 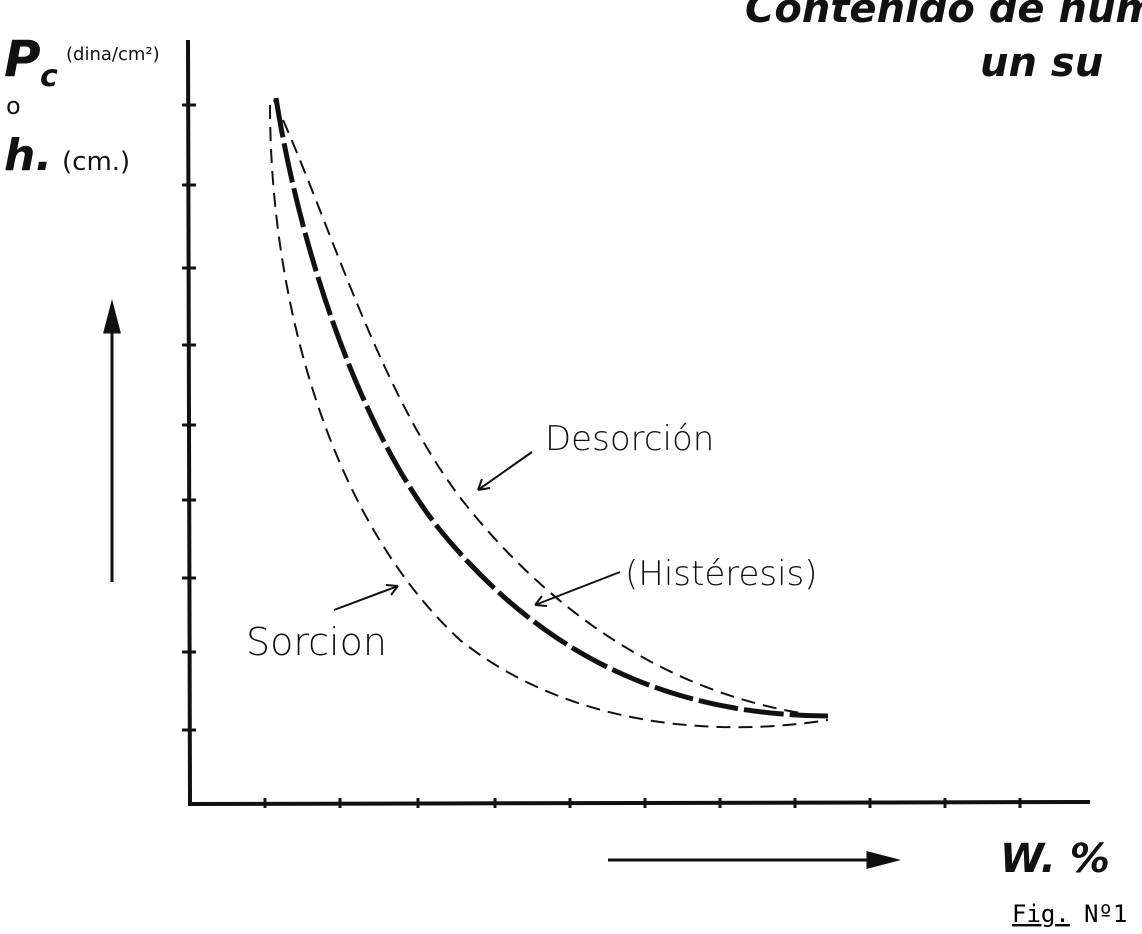 What do you see at coordinates (1055, 859) in the screenshot?
I see `x-label: W. %` at bounding box center [1055, 859].